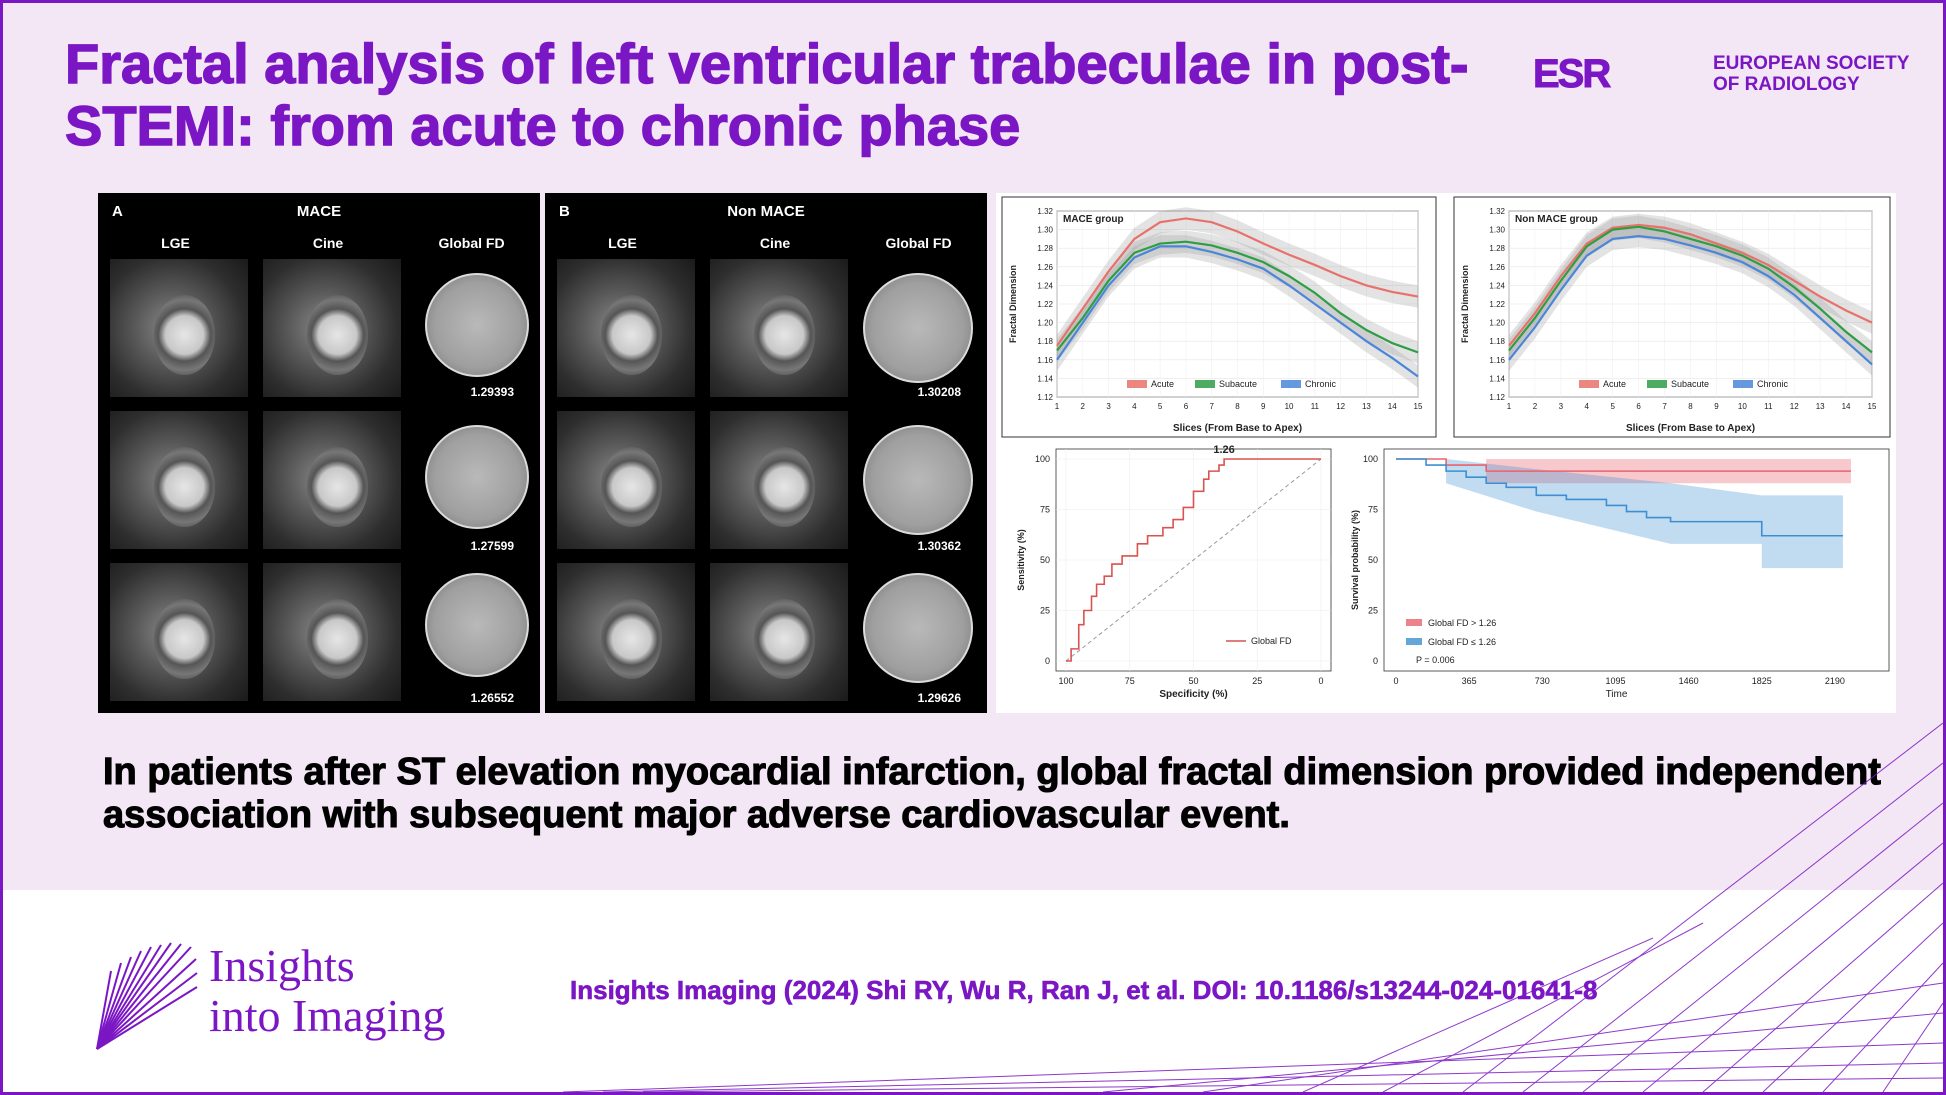 The height and width of the screenshot is (1095, 1946). Describe the element at coordinates (1794, 406) in the screenshot. I see `x-tick-label: 12` at that location.